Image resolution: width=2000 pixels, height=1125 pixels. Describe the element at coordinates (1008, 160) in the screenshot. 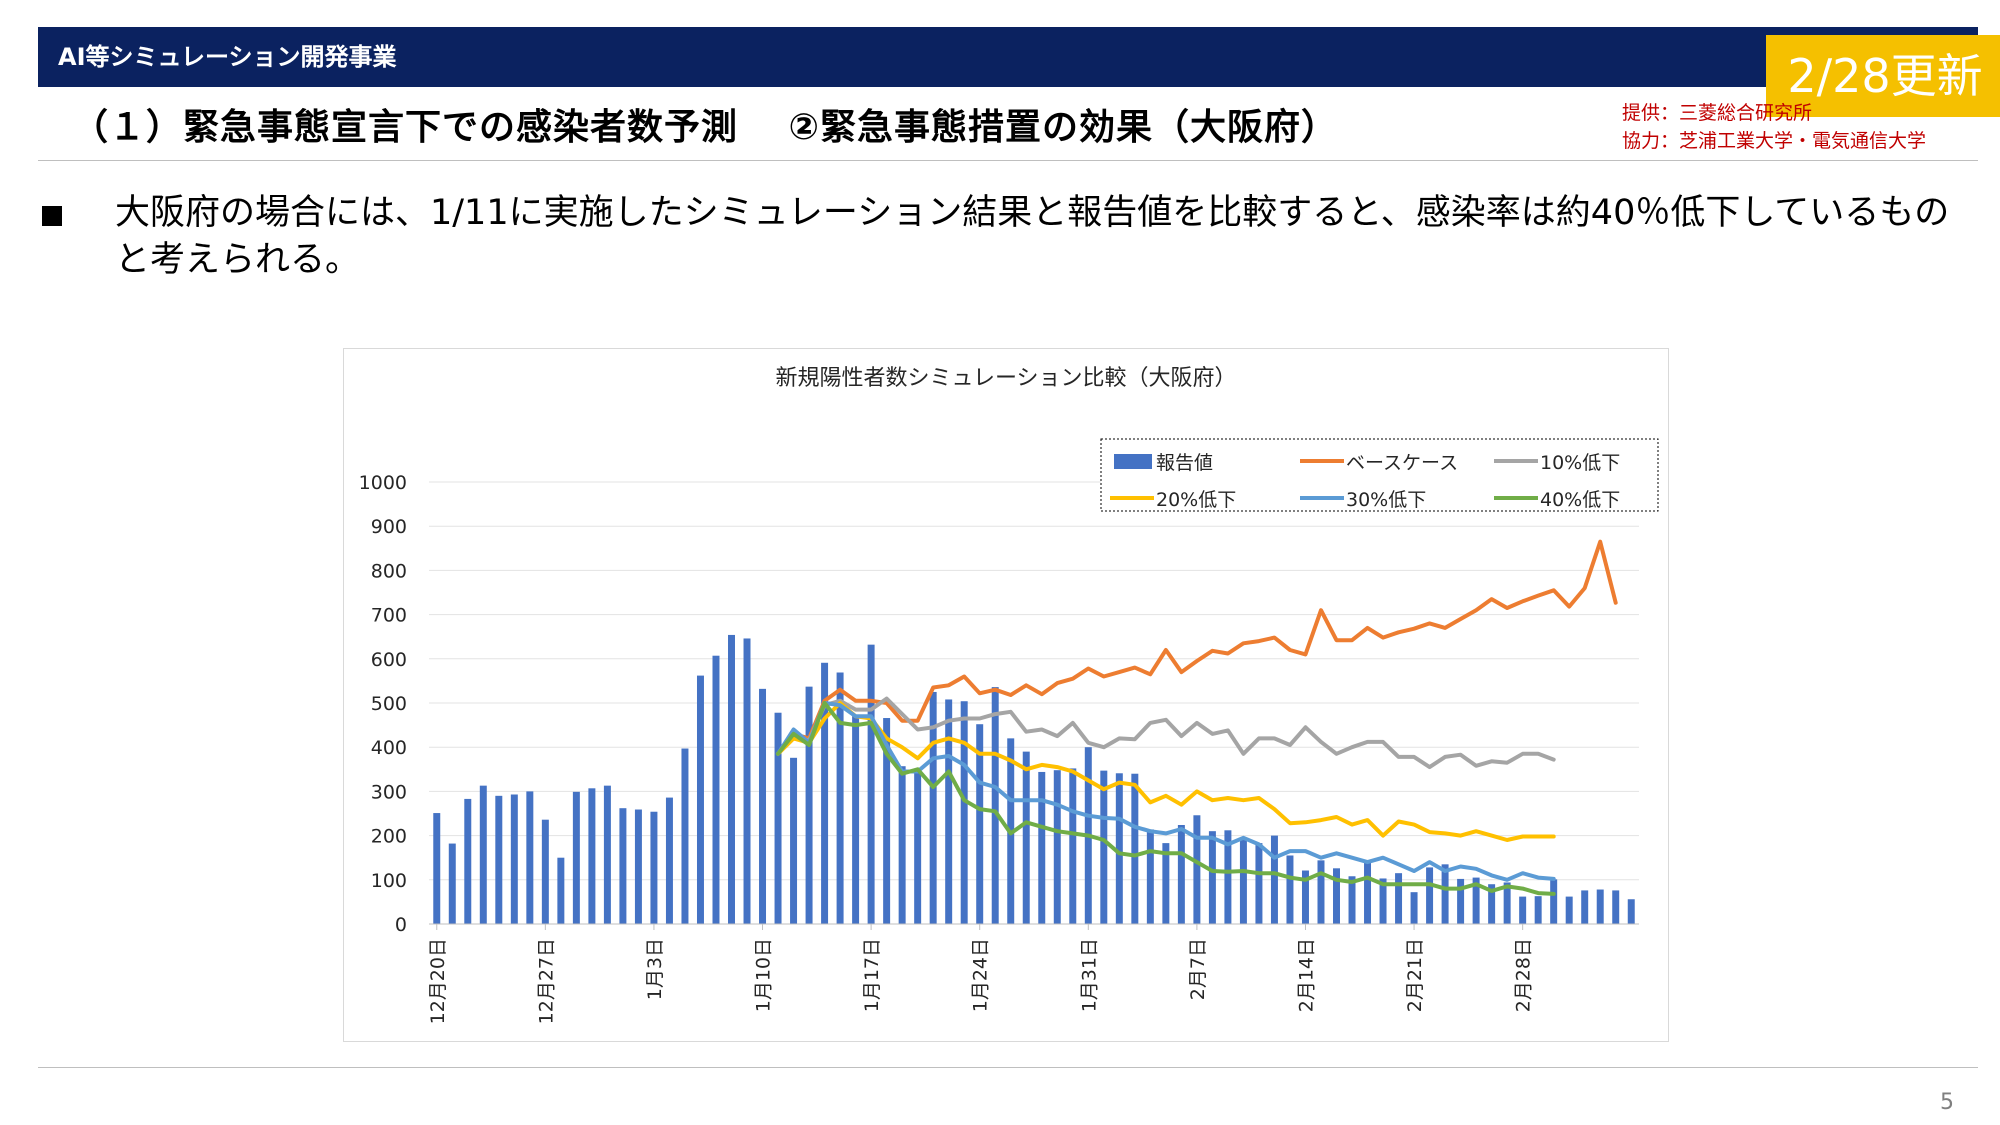

I see `top-divider` at that location.